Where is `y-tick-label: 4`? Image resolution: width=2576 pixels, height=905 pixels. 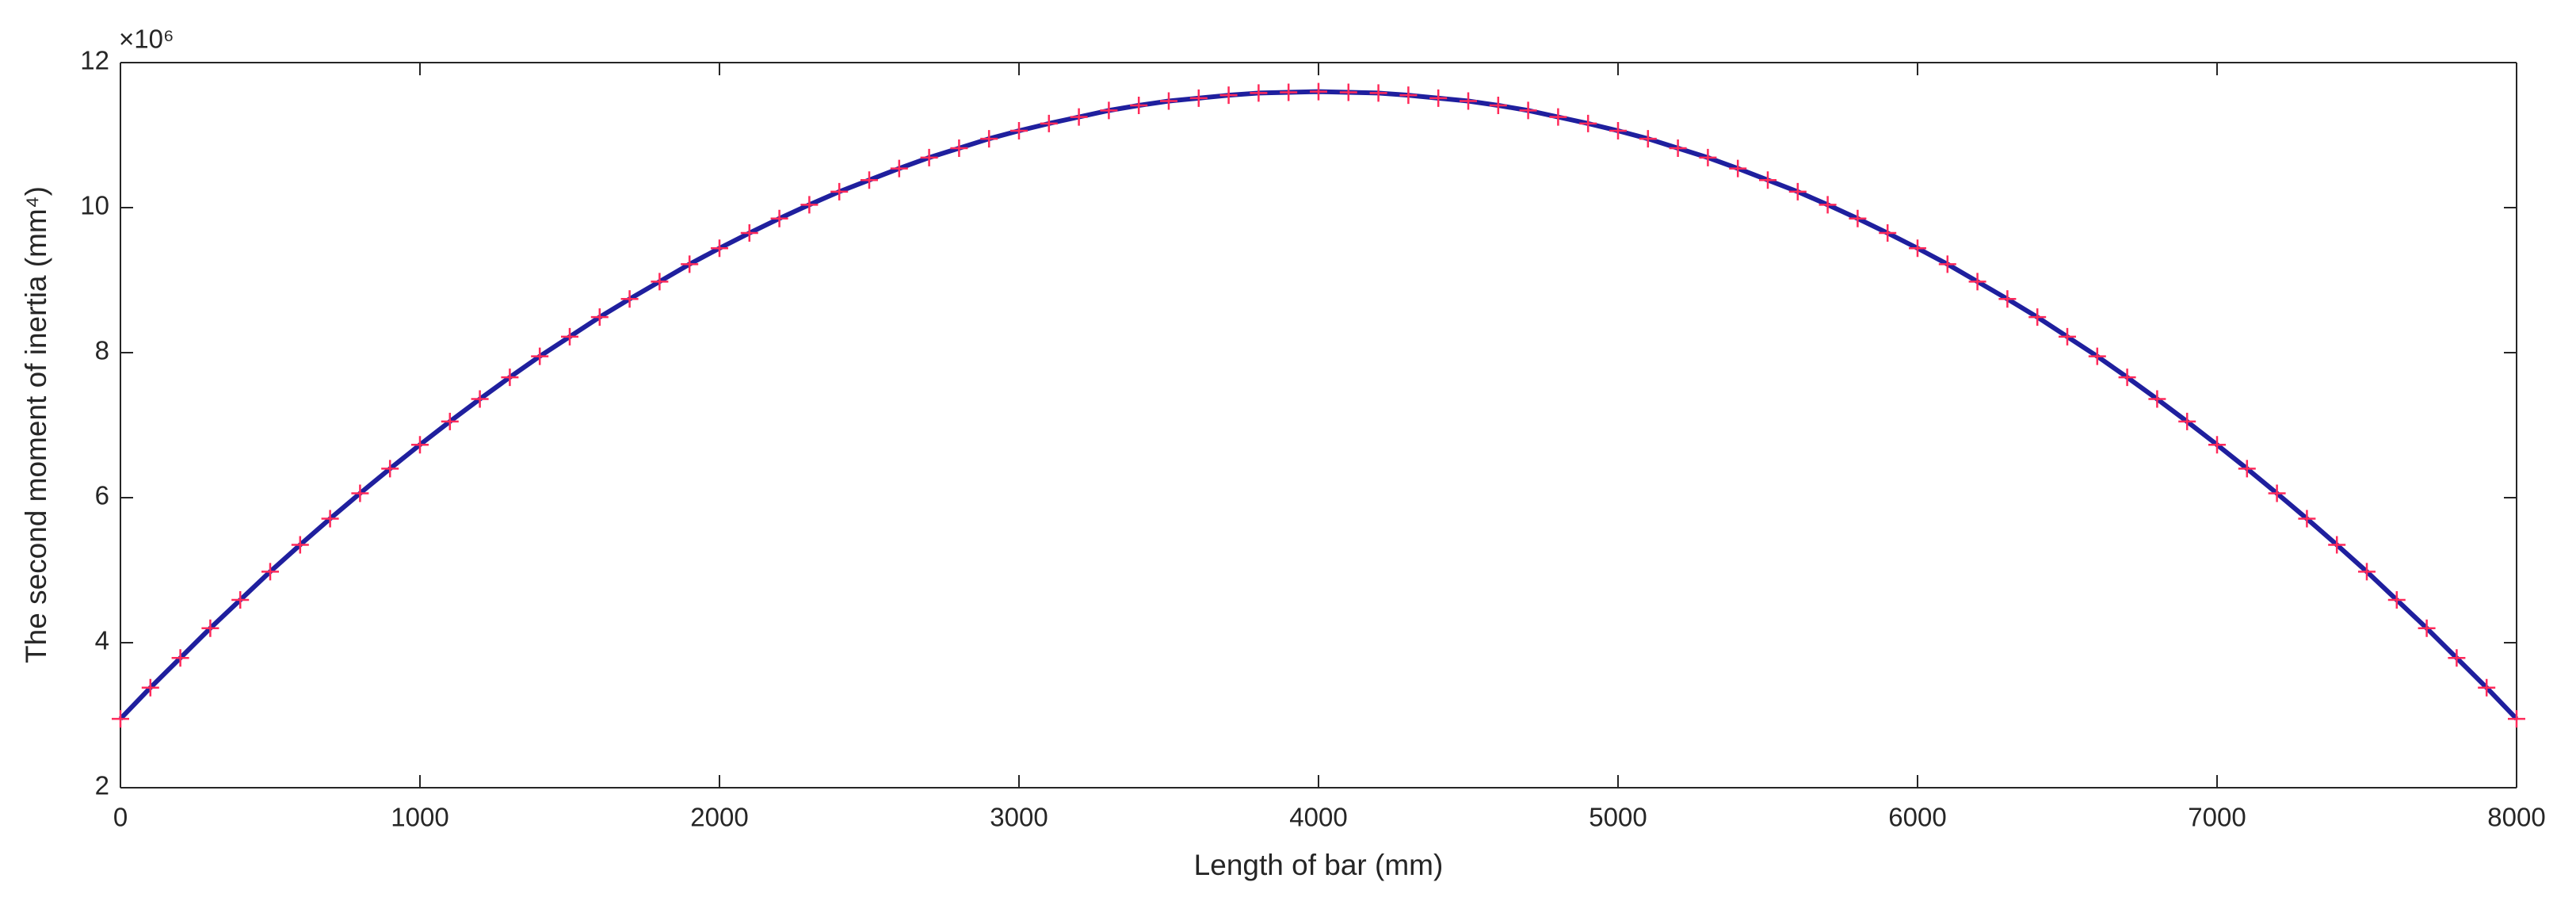 y-tick-label: 4 is located at coordinates (102, 640).